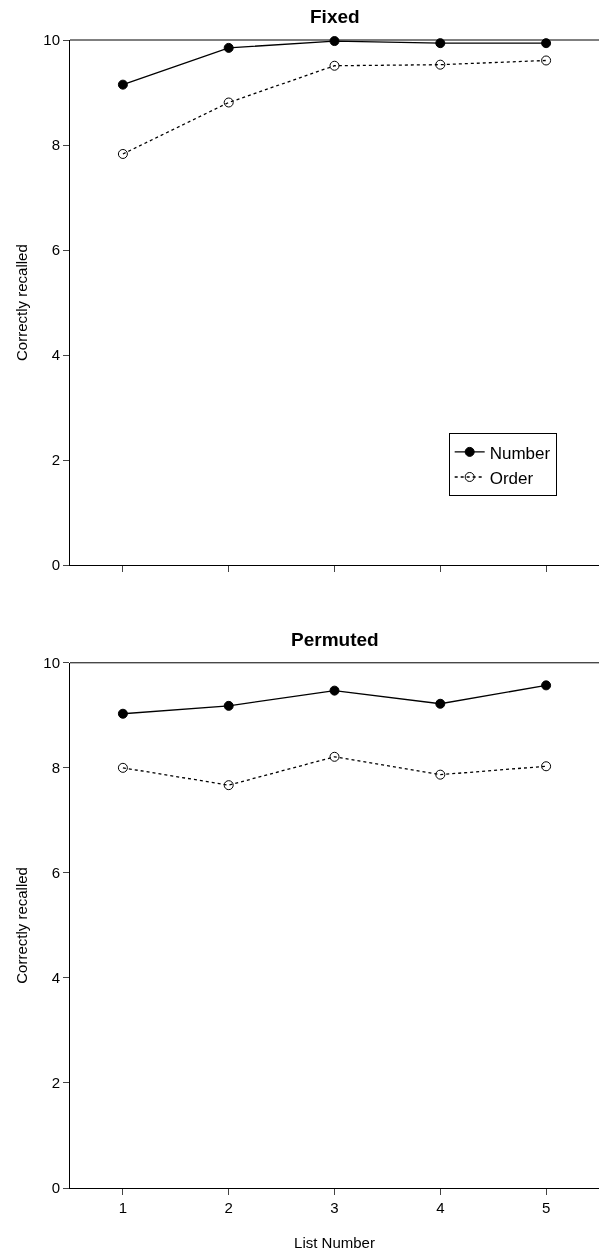  What do you see at coordinates (546, 1207) in the screenshot?
I see `x-tick-label: 5` at bounding box center [546, 1207].